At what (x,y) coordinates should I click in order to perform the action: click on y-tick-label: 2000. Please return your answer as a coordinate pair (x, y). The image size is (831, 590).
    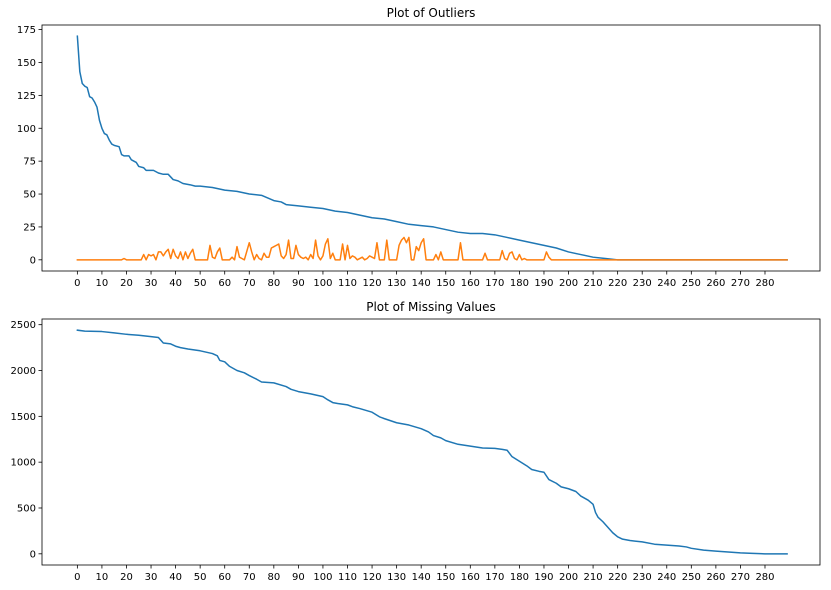
    Looking at the image, I should click on (23, 371).